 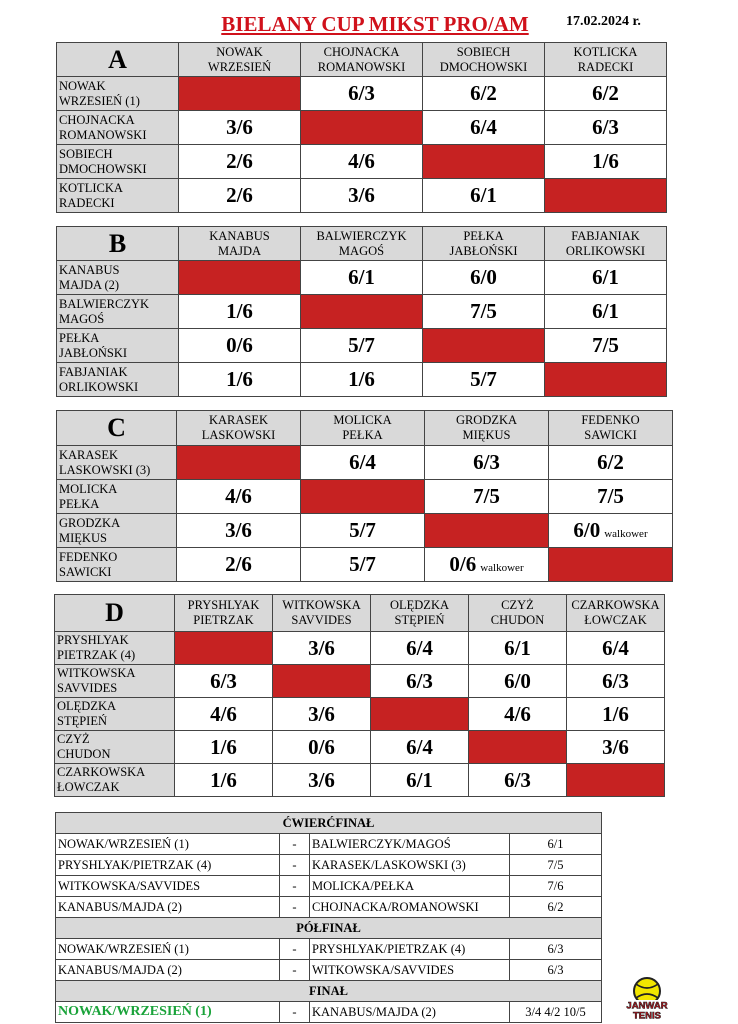 I want to click on column-header-line2: ROMANOWSKI, so click(x=361, y=66).